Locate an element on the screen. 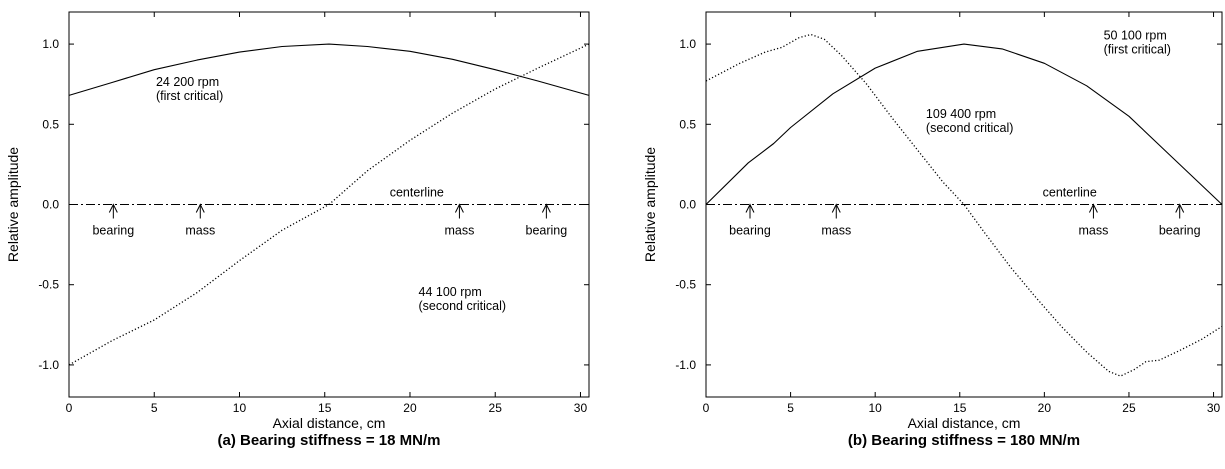  series-label: 44 100 rpm is located at coordinates (450, 292).